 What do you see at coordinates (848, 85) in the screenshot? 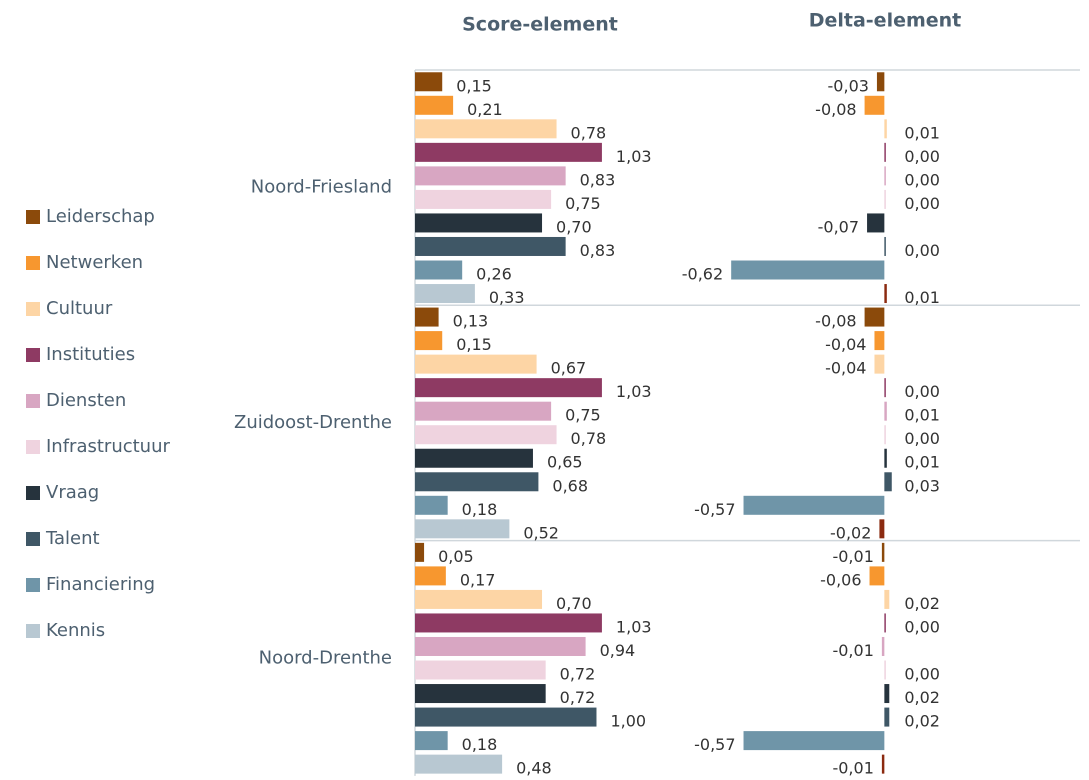
I see `value-label: -0,03` at bounding box center [848, 85].